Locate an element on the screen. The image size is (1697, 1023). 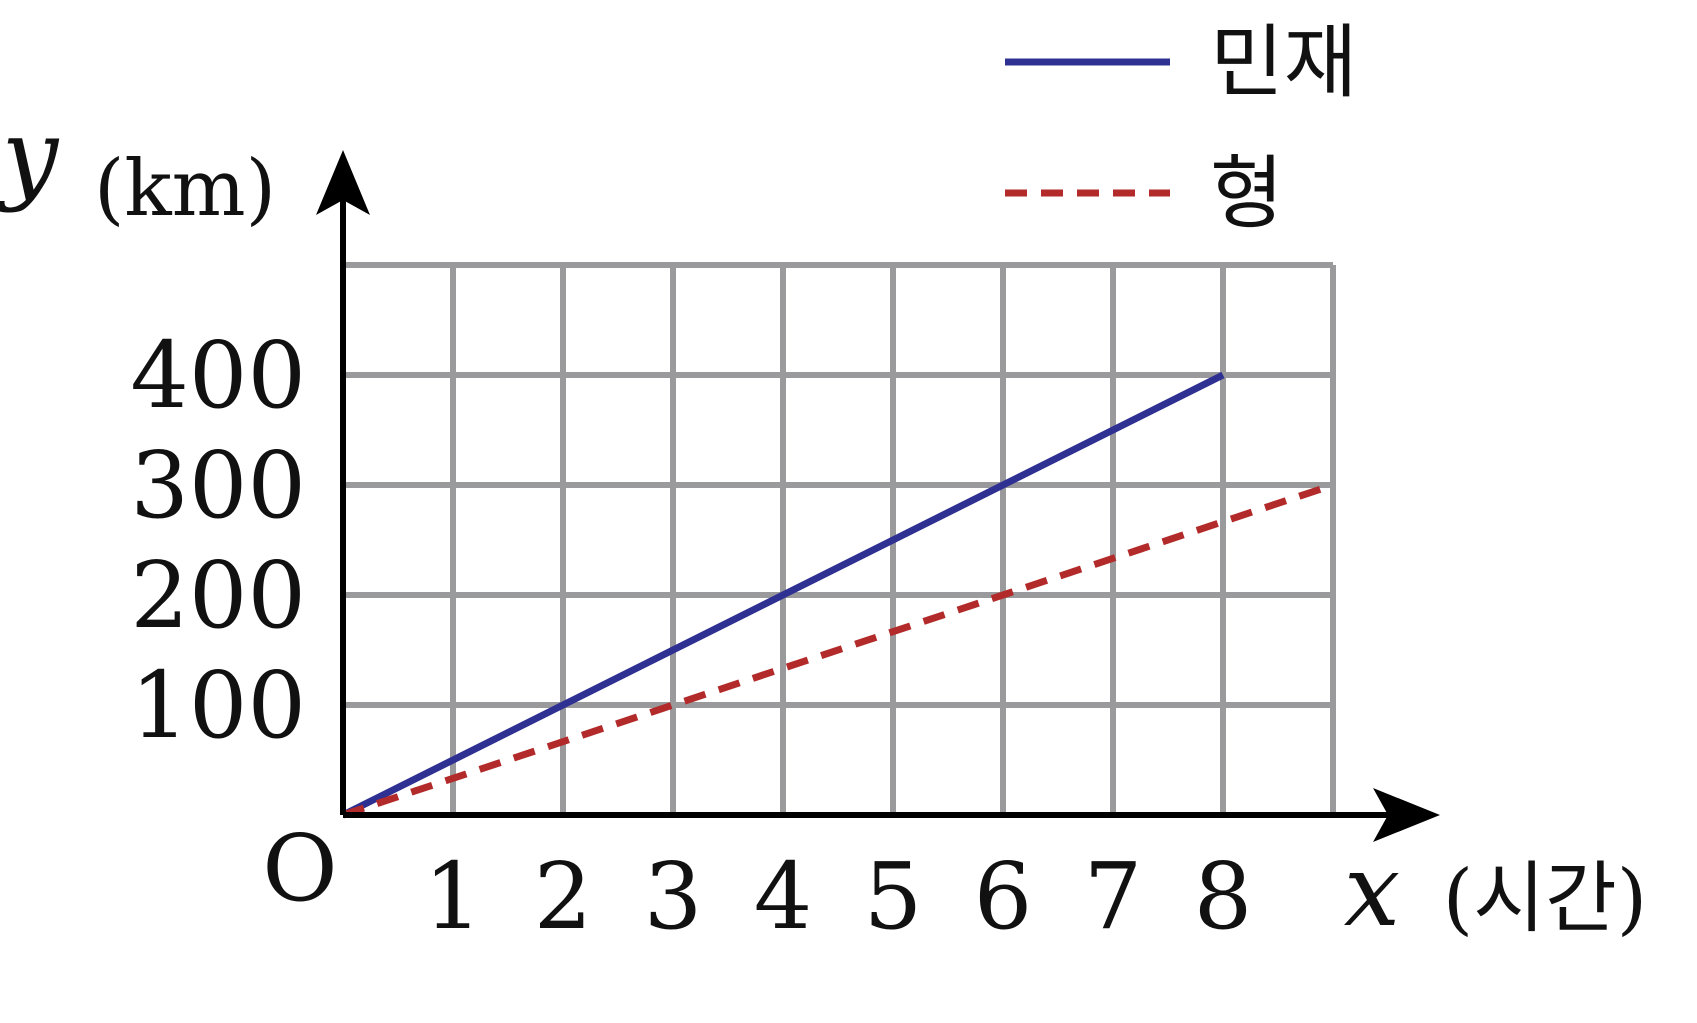
y-axis-arrow is located at coordinates (343, 182).